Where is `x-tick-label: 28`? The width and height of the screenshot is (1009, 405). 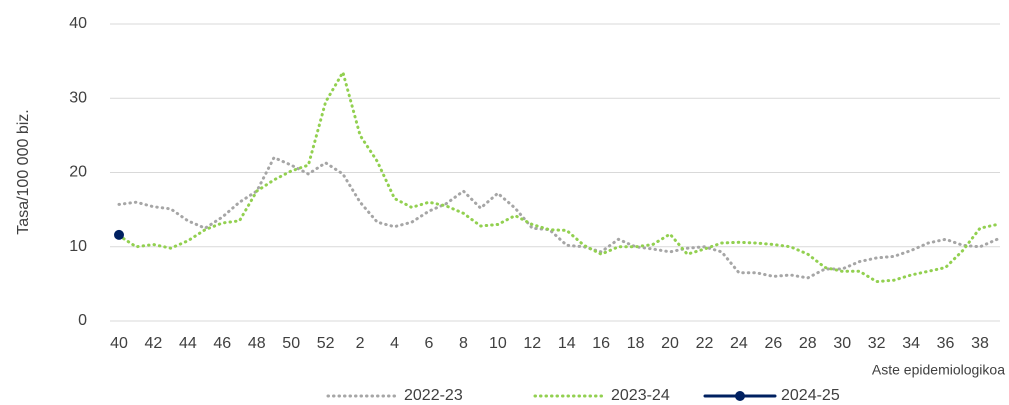 x-tick-label: 28 is located at coordinates (808, 343).